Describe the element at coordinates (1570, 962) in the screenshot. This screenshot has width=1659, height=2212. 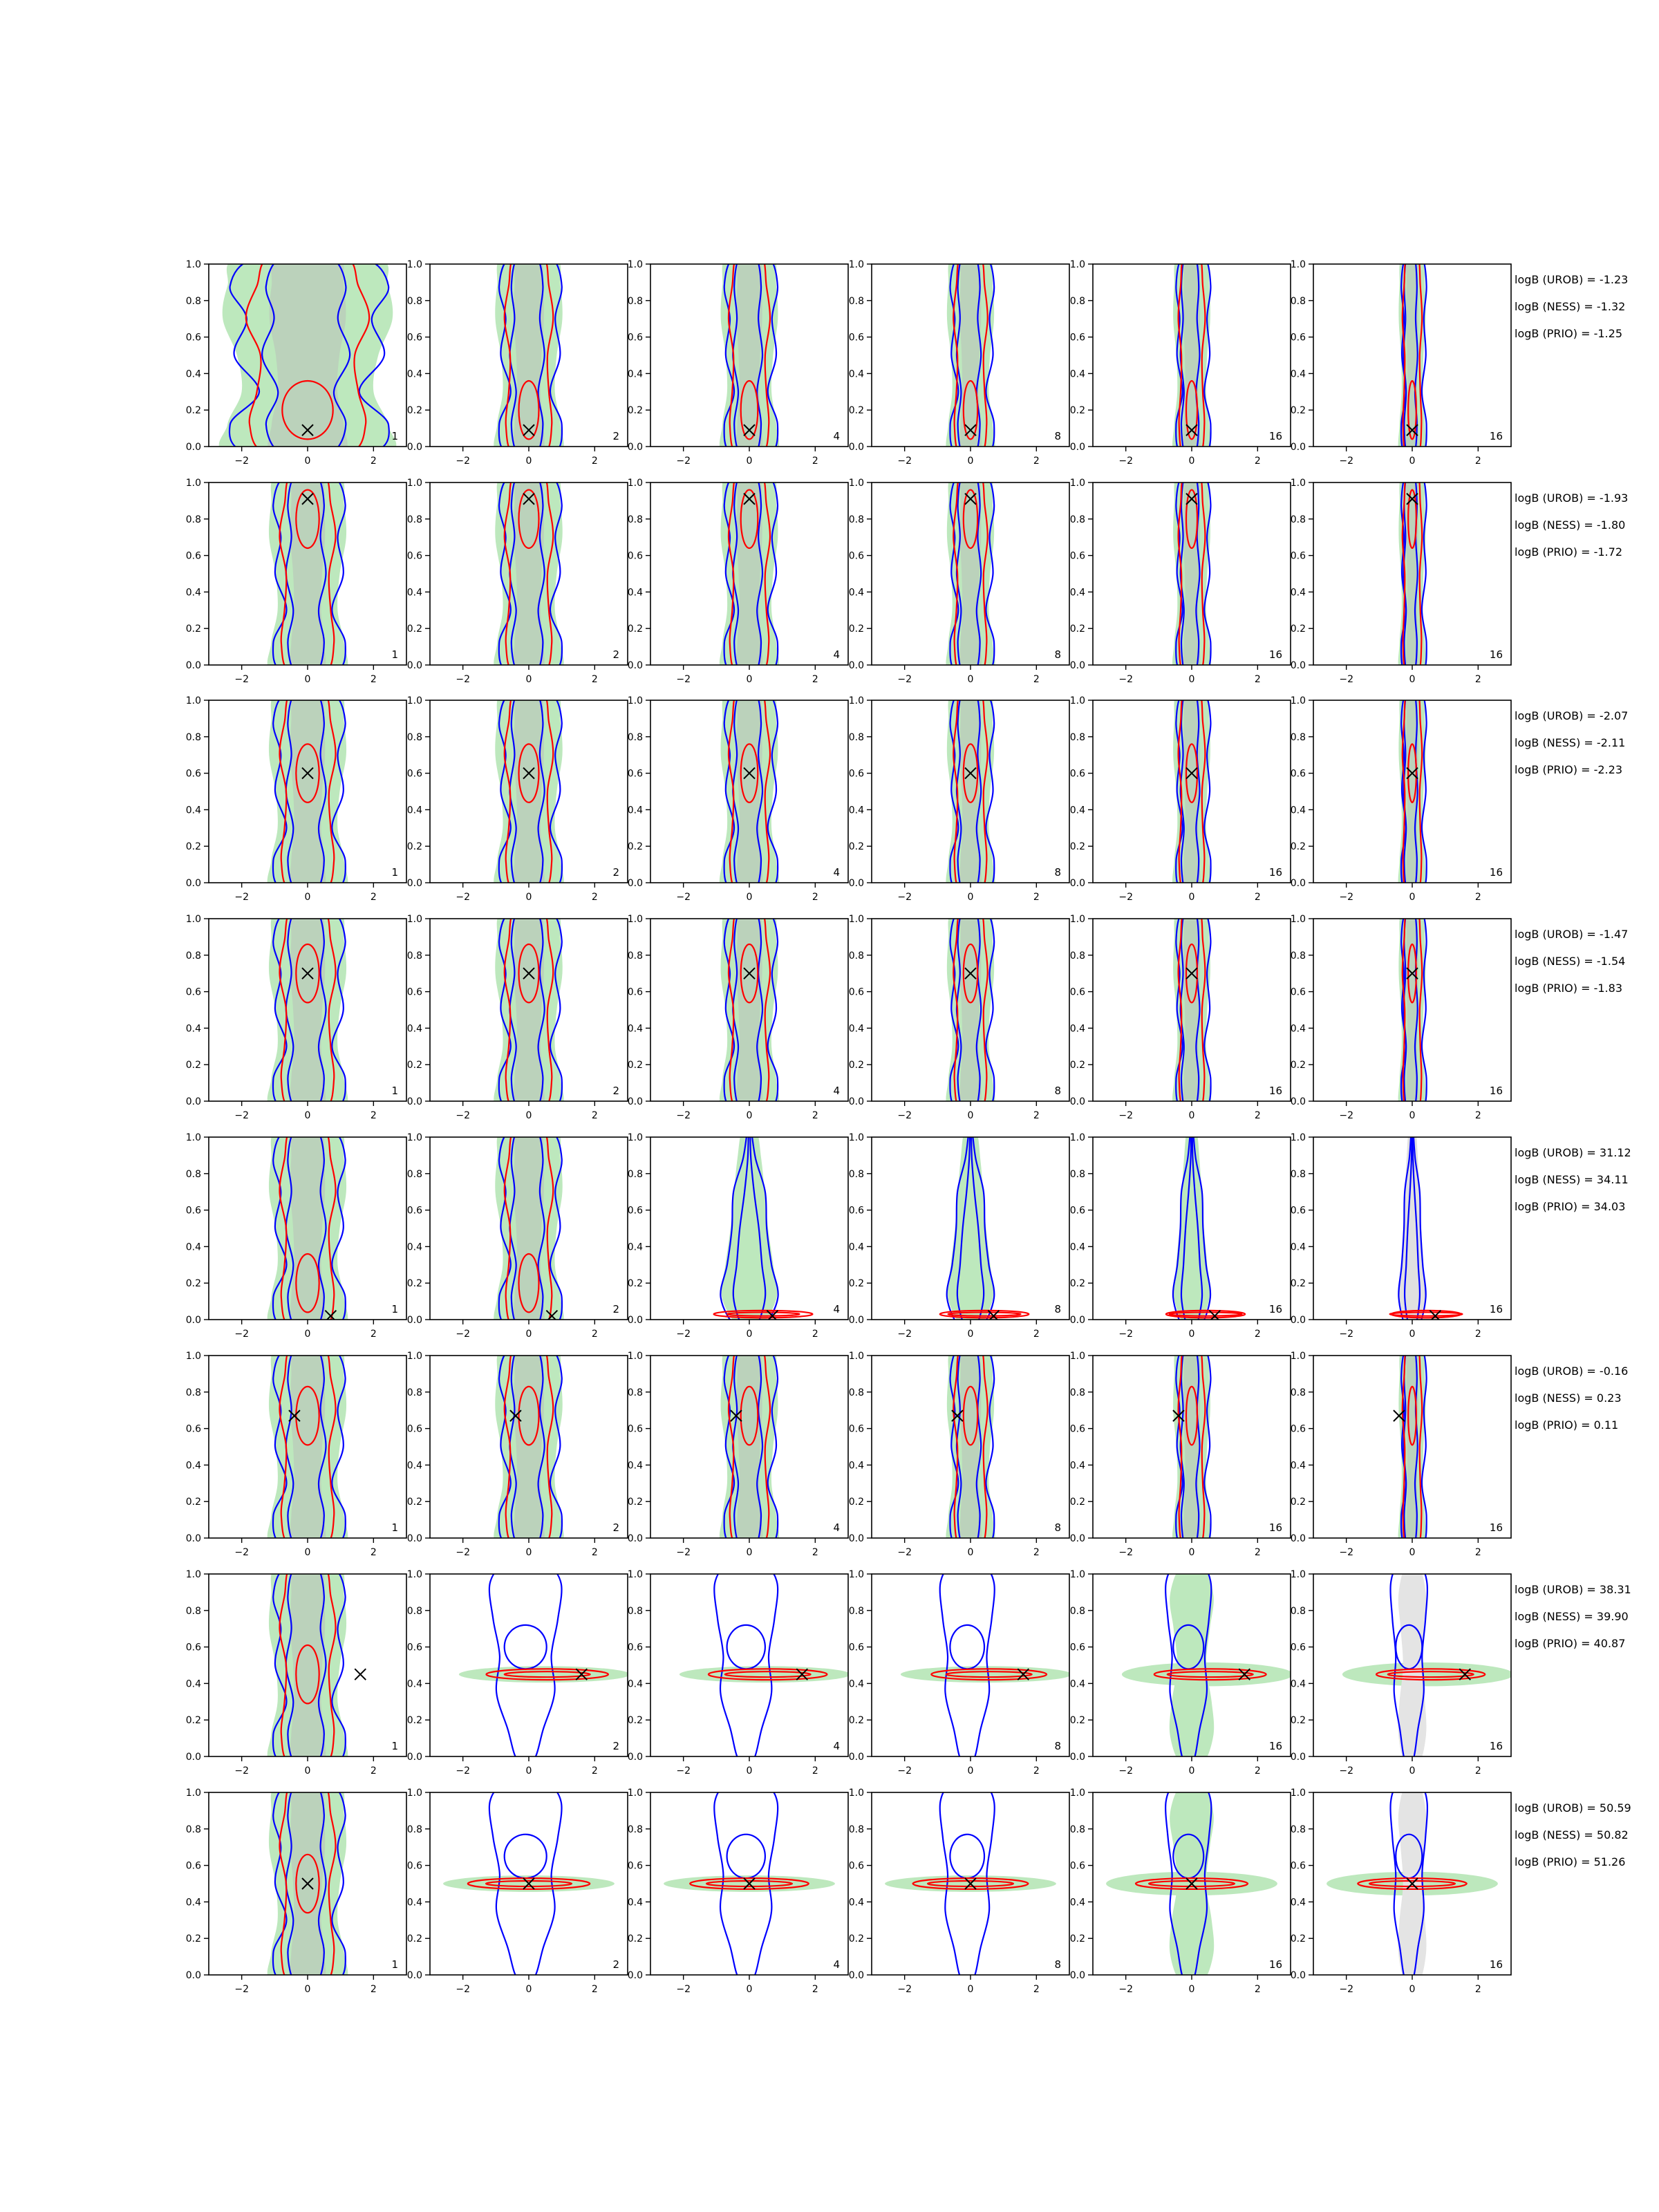
I see `logb-annotation: logB (NESS) = -1.54` at that location.